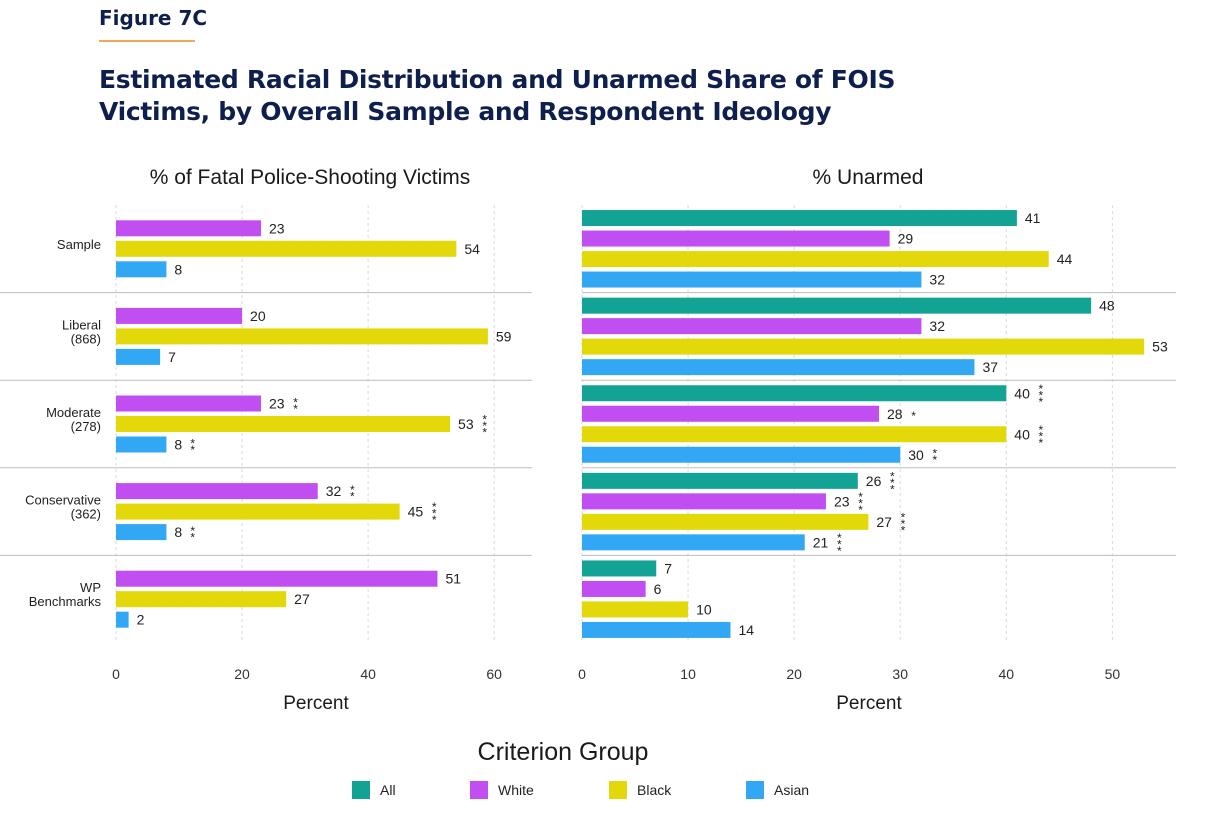  What do you see at coordinates (1022, 434) in the screenshot?
I see `data-label: 40` at bounding box center [1022, 434].